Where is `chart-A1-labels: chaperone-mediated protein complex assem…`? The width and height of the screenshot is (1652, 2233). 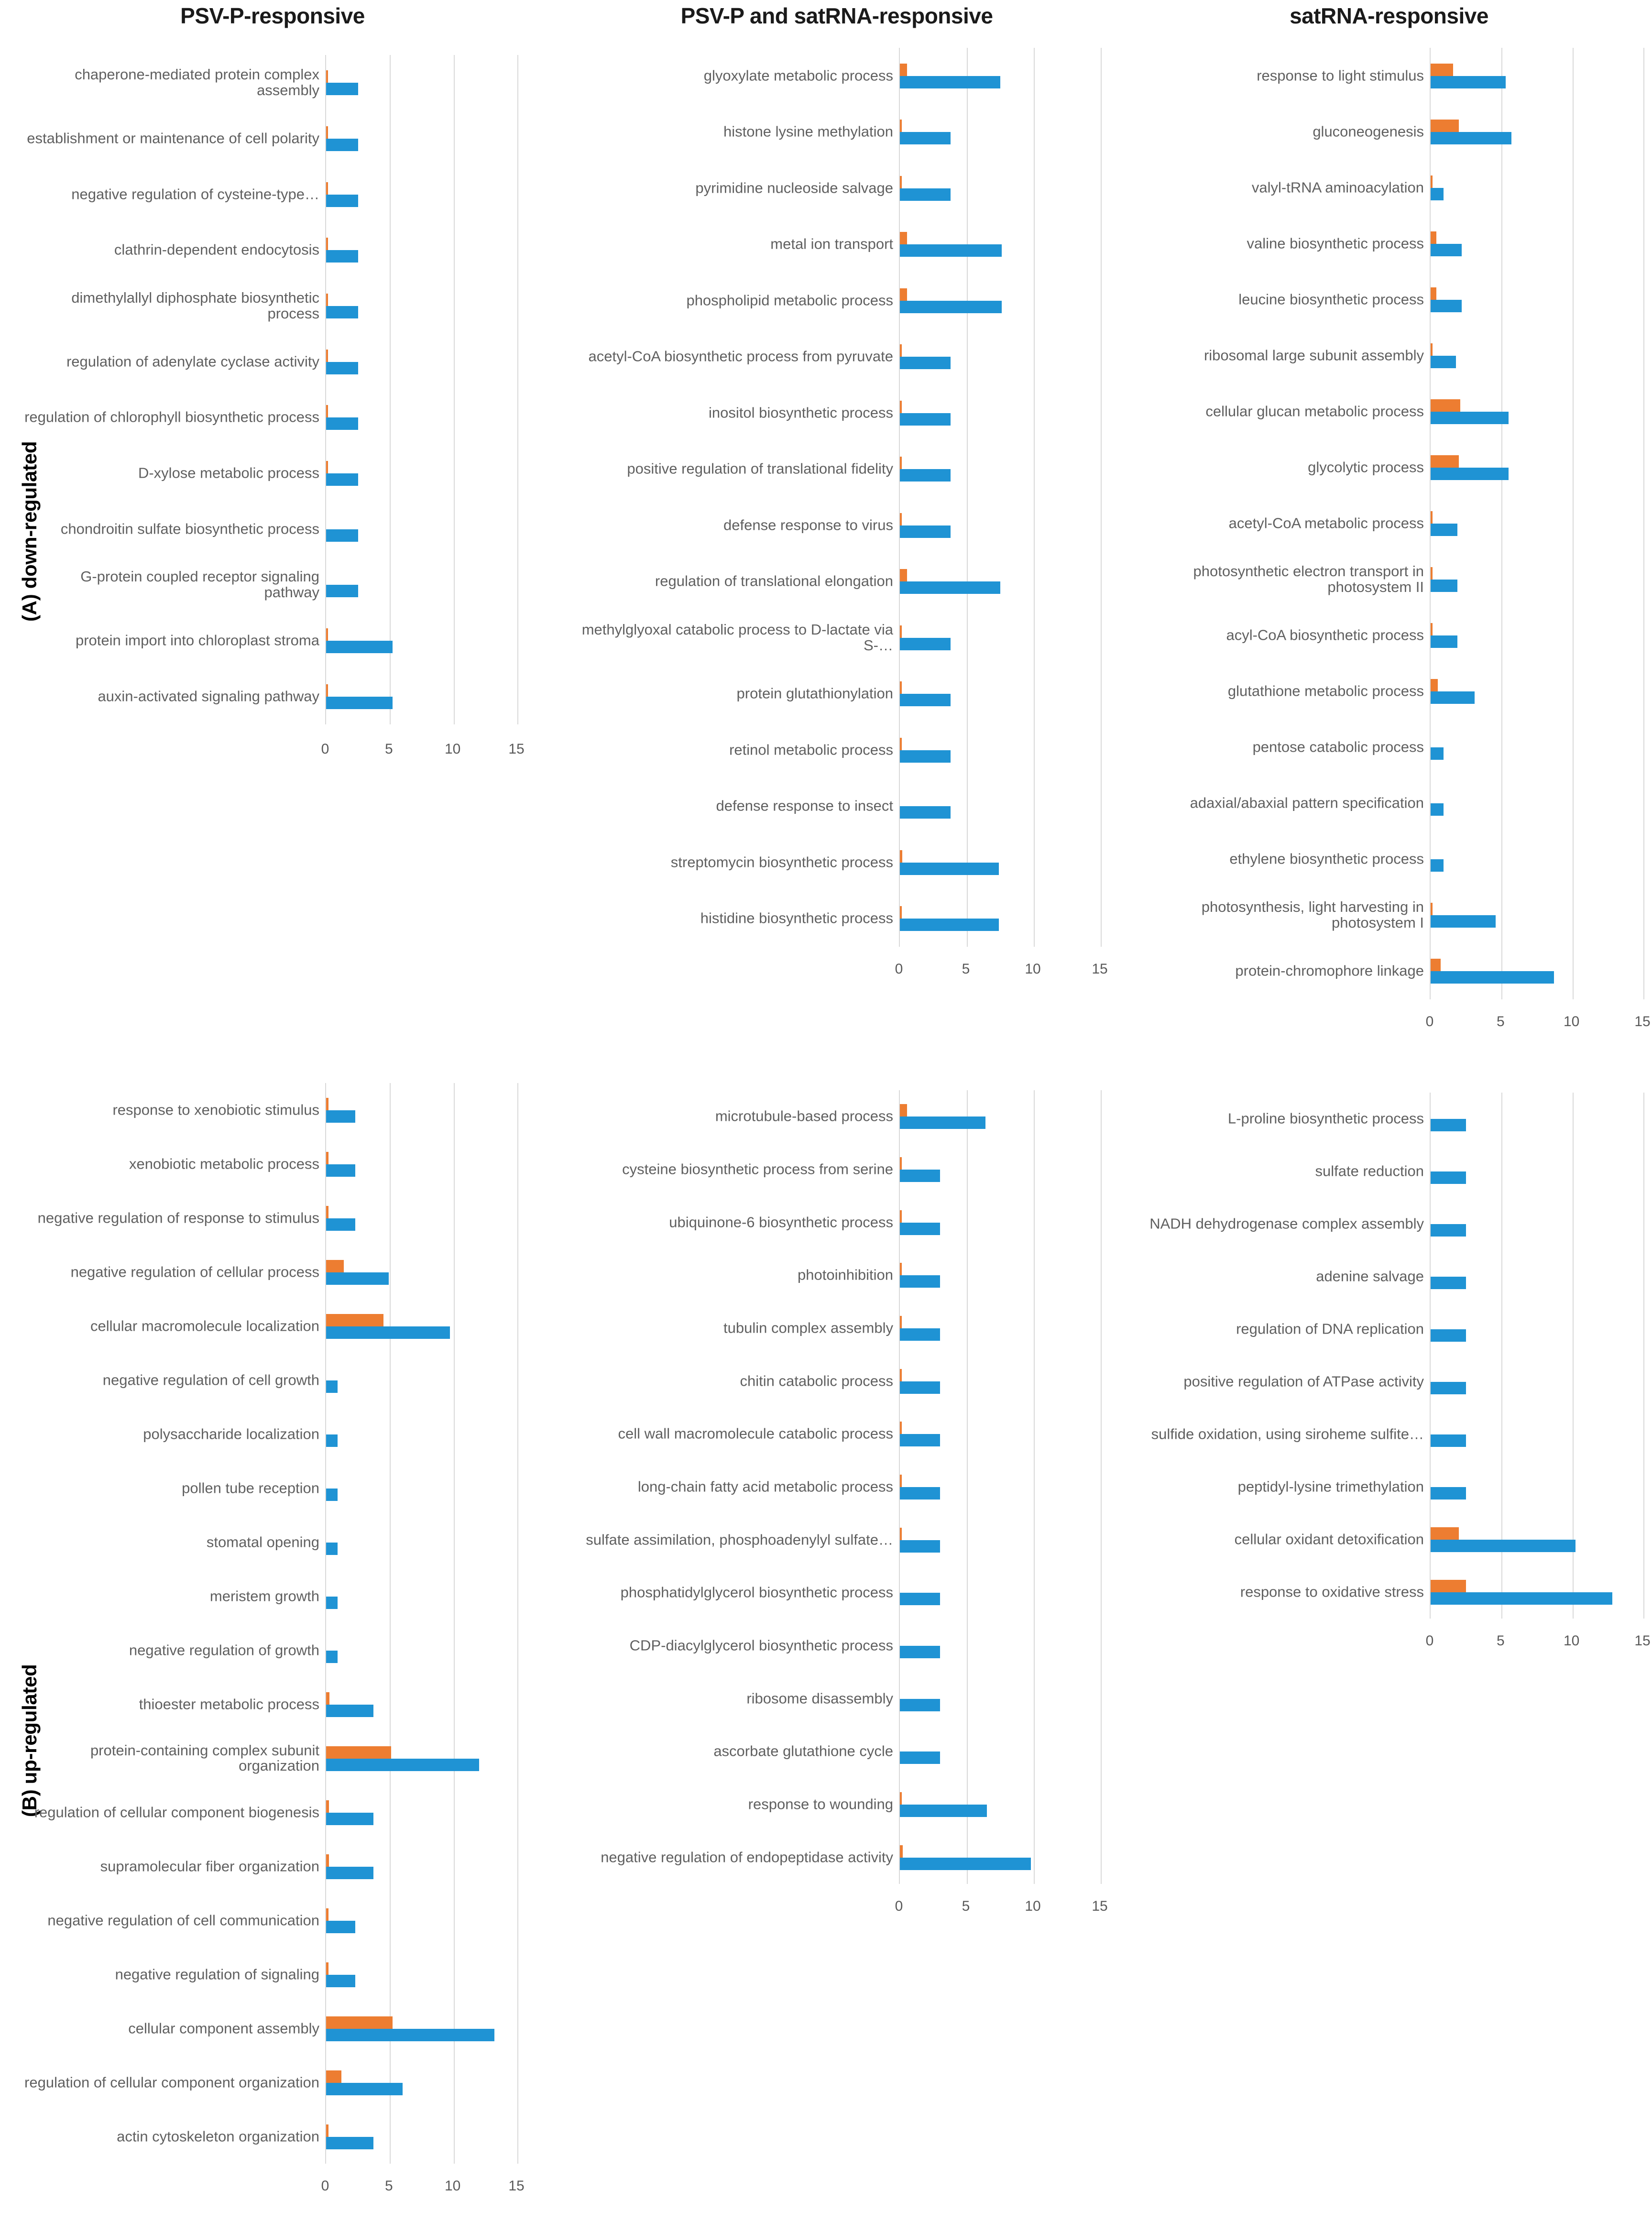
chart-A1-labels: chaperone-mediated protein complex assem… is located at coordinates (172, 389).